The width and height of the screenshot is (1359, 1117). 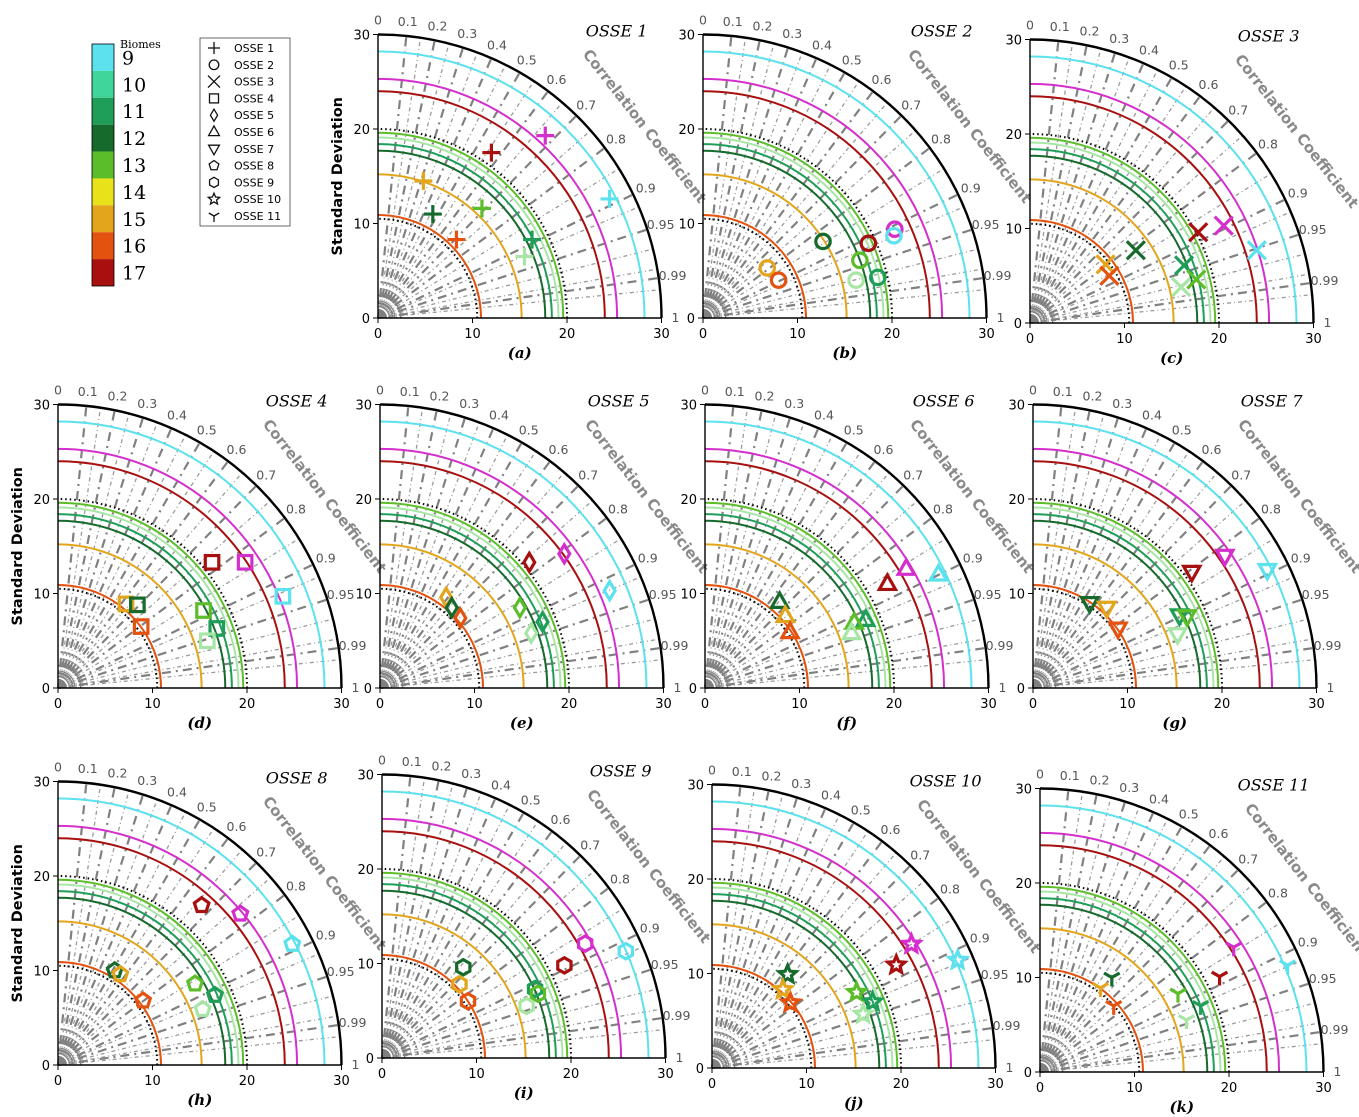 What do you see at coordinates (844, 353) in the screenshot?
I see `panel-caption: (b)` at bounding box center [844, 353].